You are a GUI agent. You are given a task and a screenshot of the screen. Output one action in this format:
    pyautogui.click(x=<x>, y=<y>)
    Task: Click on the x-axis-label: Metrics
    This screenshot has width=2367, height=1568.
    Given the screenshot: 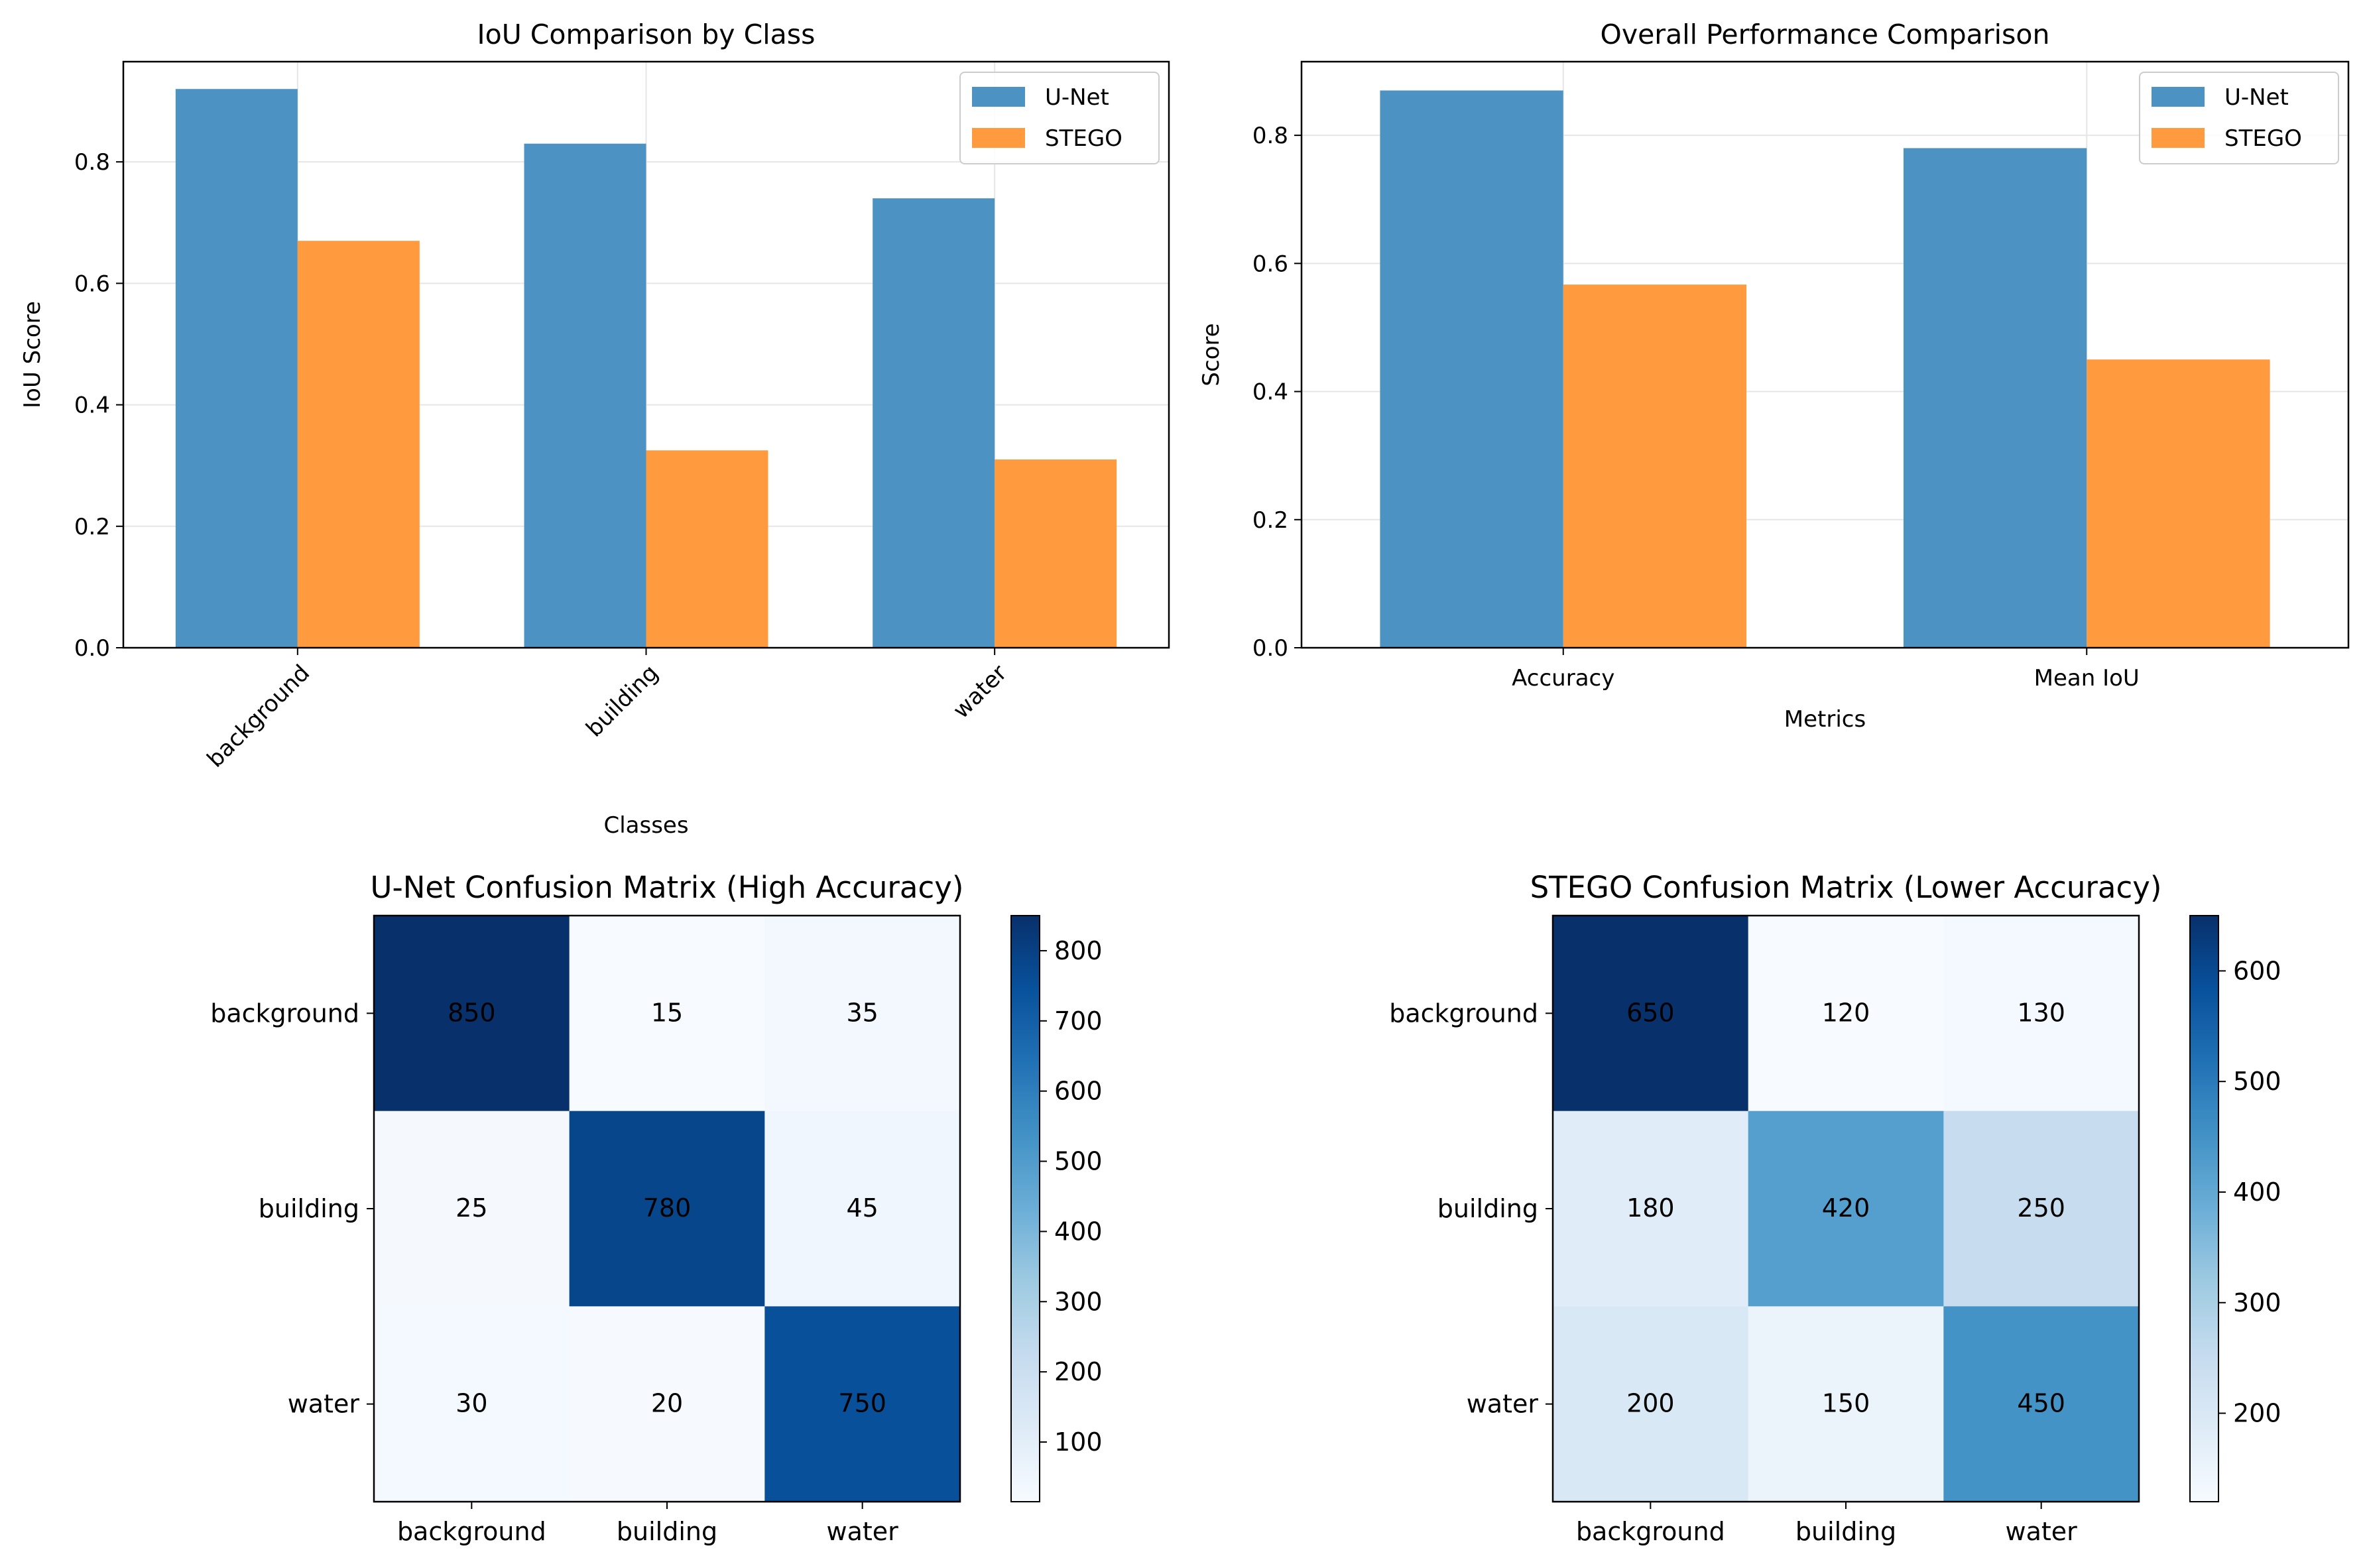 What is the action you would take?
    pyautogui.click(x=1825, y=719)
    